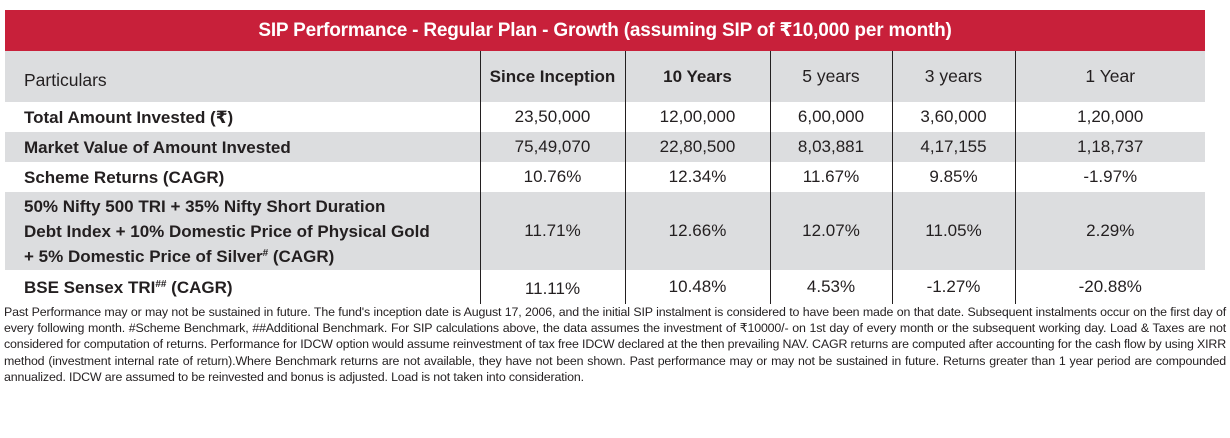  Describe the element at coordinates (90, 287) in the screenshot. I see `row-label-text: BSE Sensex TRI` at that location.